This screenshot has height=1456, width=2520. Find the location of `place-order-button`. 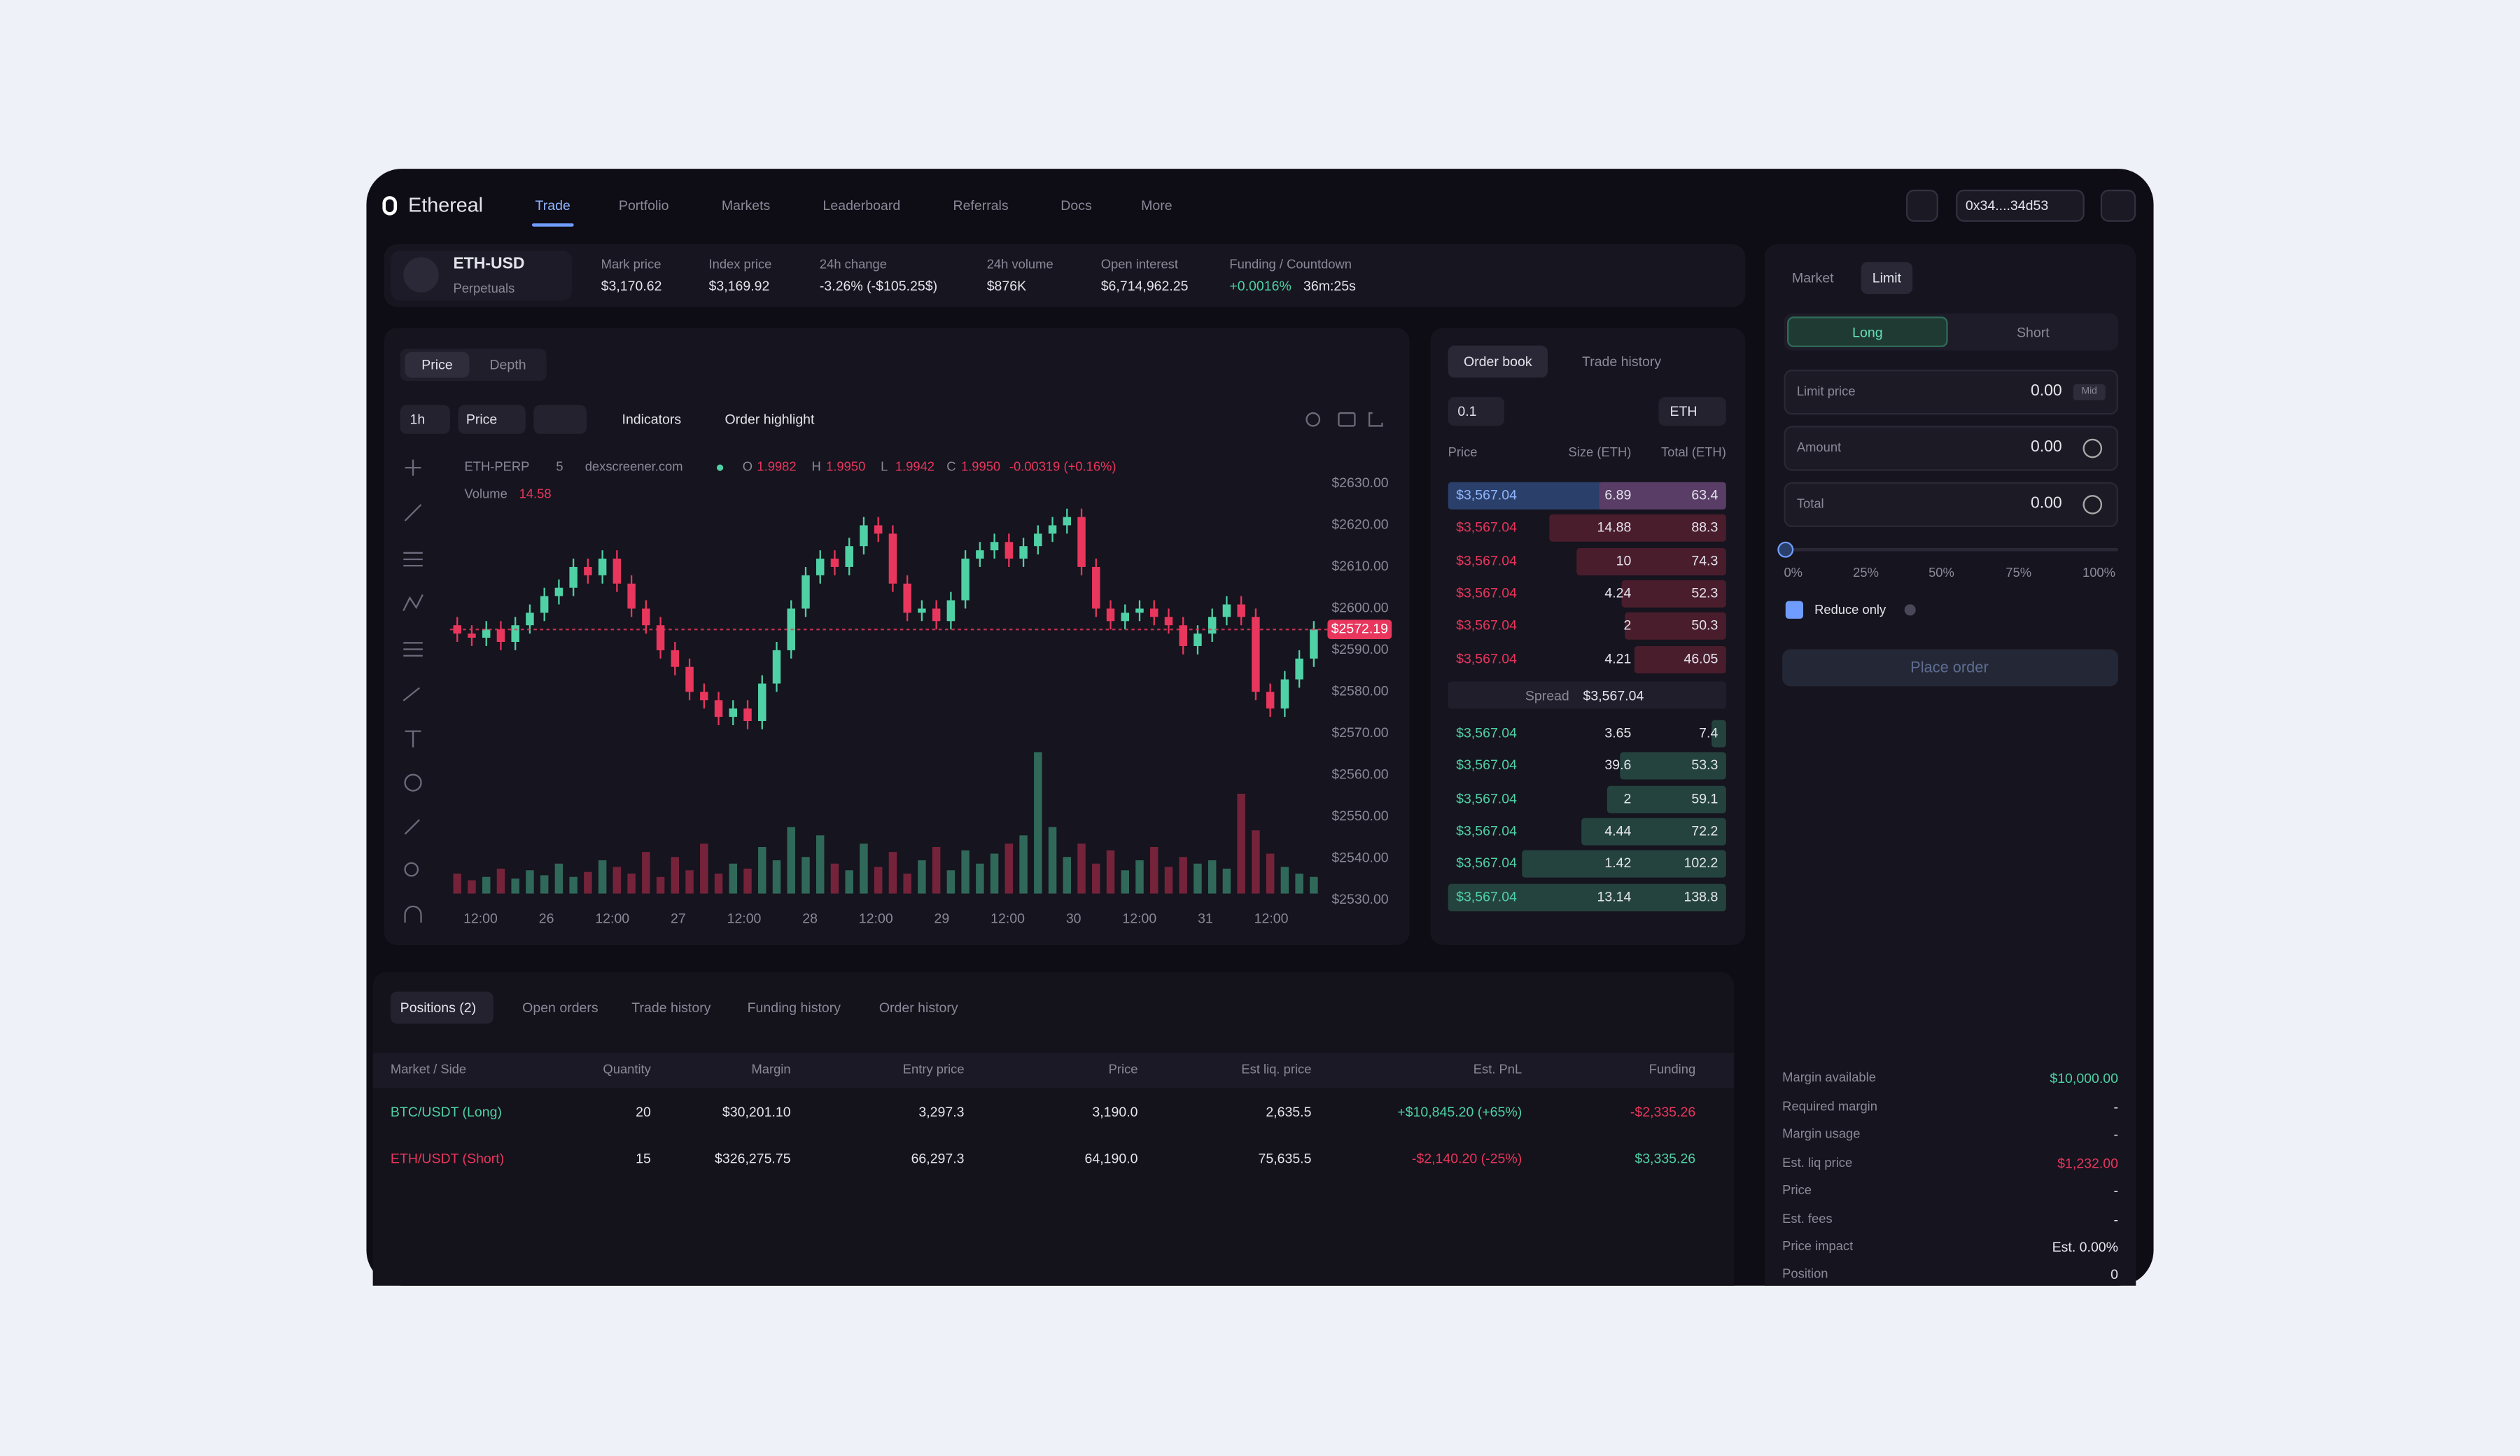

place-order-button is located at coordinates (1950, 668).